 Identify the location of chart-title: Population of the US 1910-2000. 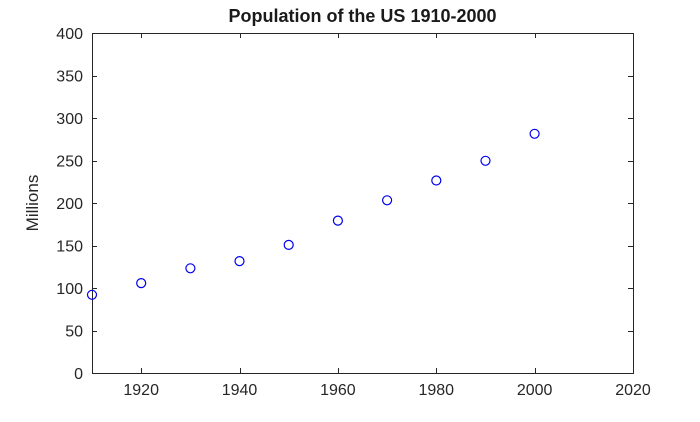
(362, 16).